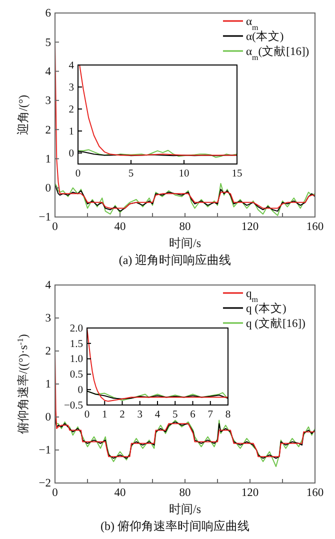 This screenshot has height=539, width=335. I want to click on y-tick-label: 6, so click(48, 14).